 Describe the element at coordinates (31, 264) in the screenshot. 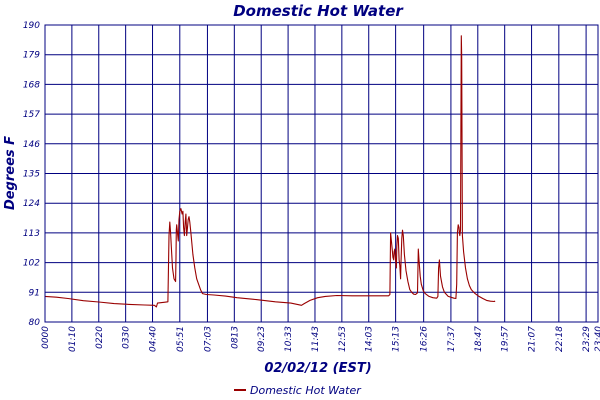

I see `y-tick-label: 102` at that location.